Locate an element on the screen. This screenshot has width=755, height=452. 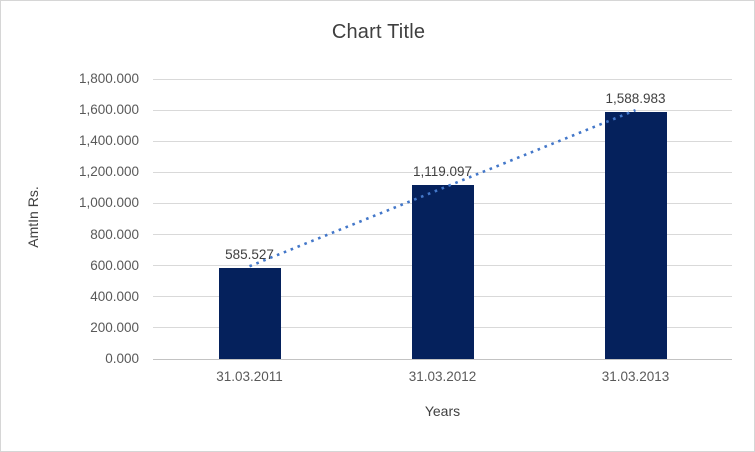
y-tick-label: 0.000 is located at coordinates (122, 358).